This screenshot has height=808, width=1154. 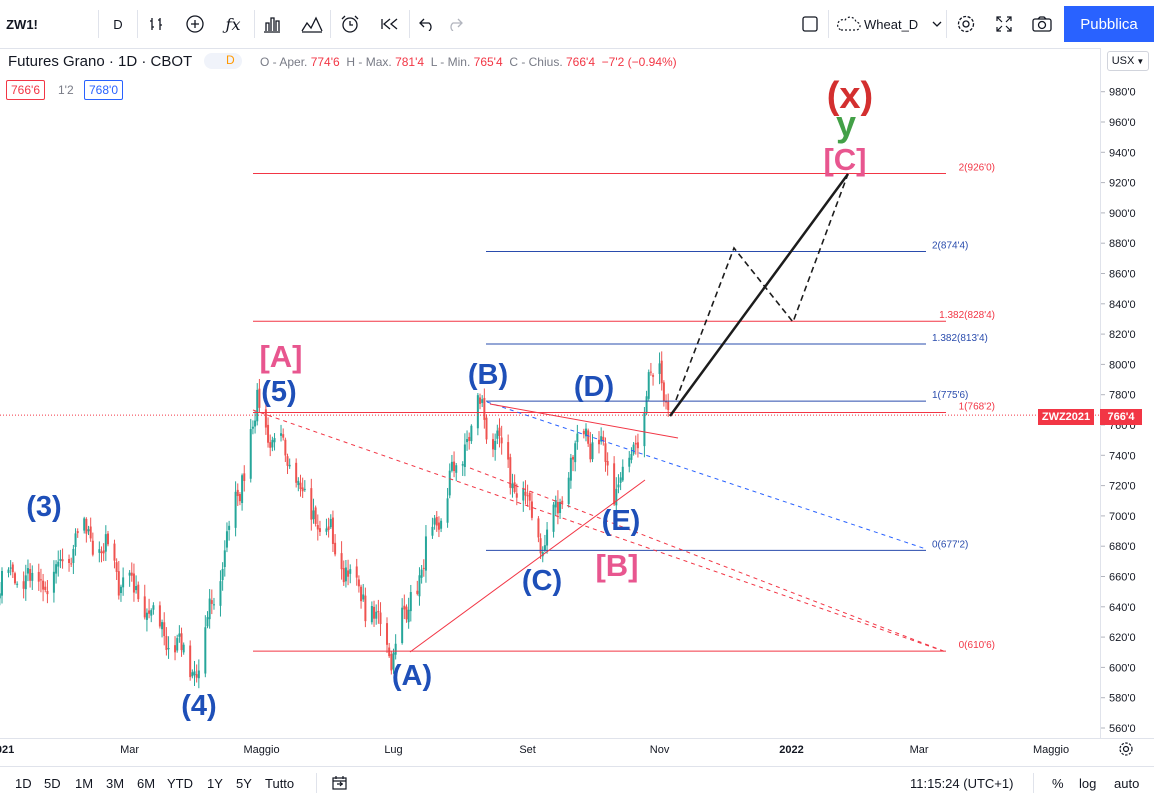 I want to click on wave-label: y, so click(x=846, y=123).